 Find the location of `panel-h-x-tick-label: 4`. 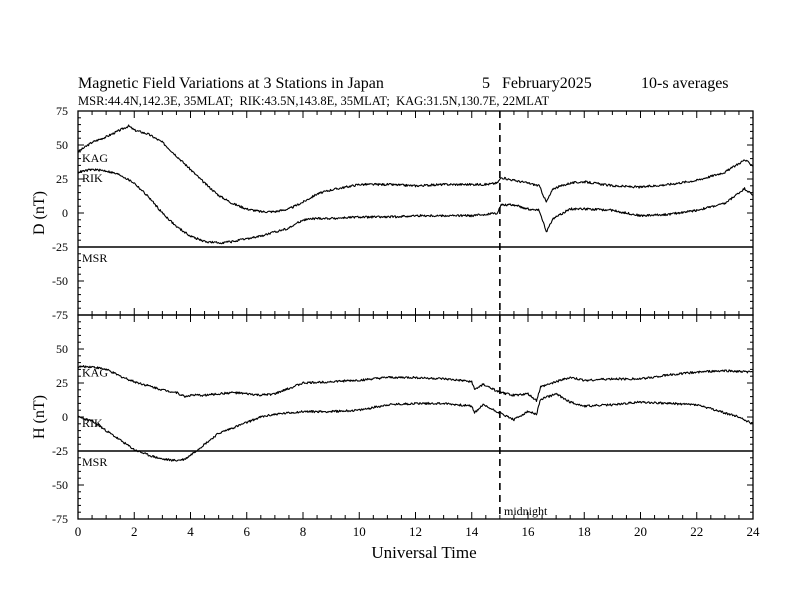

panel-h-x-tick-label: 4 is located at coordinates (190, 531).